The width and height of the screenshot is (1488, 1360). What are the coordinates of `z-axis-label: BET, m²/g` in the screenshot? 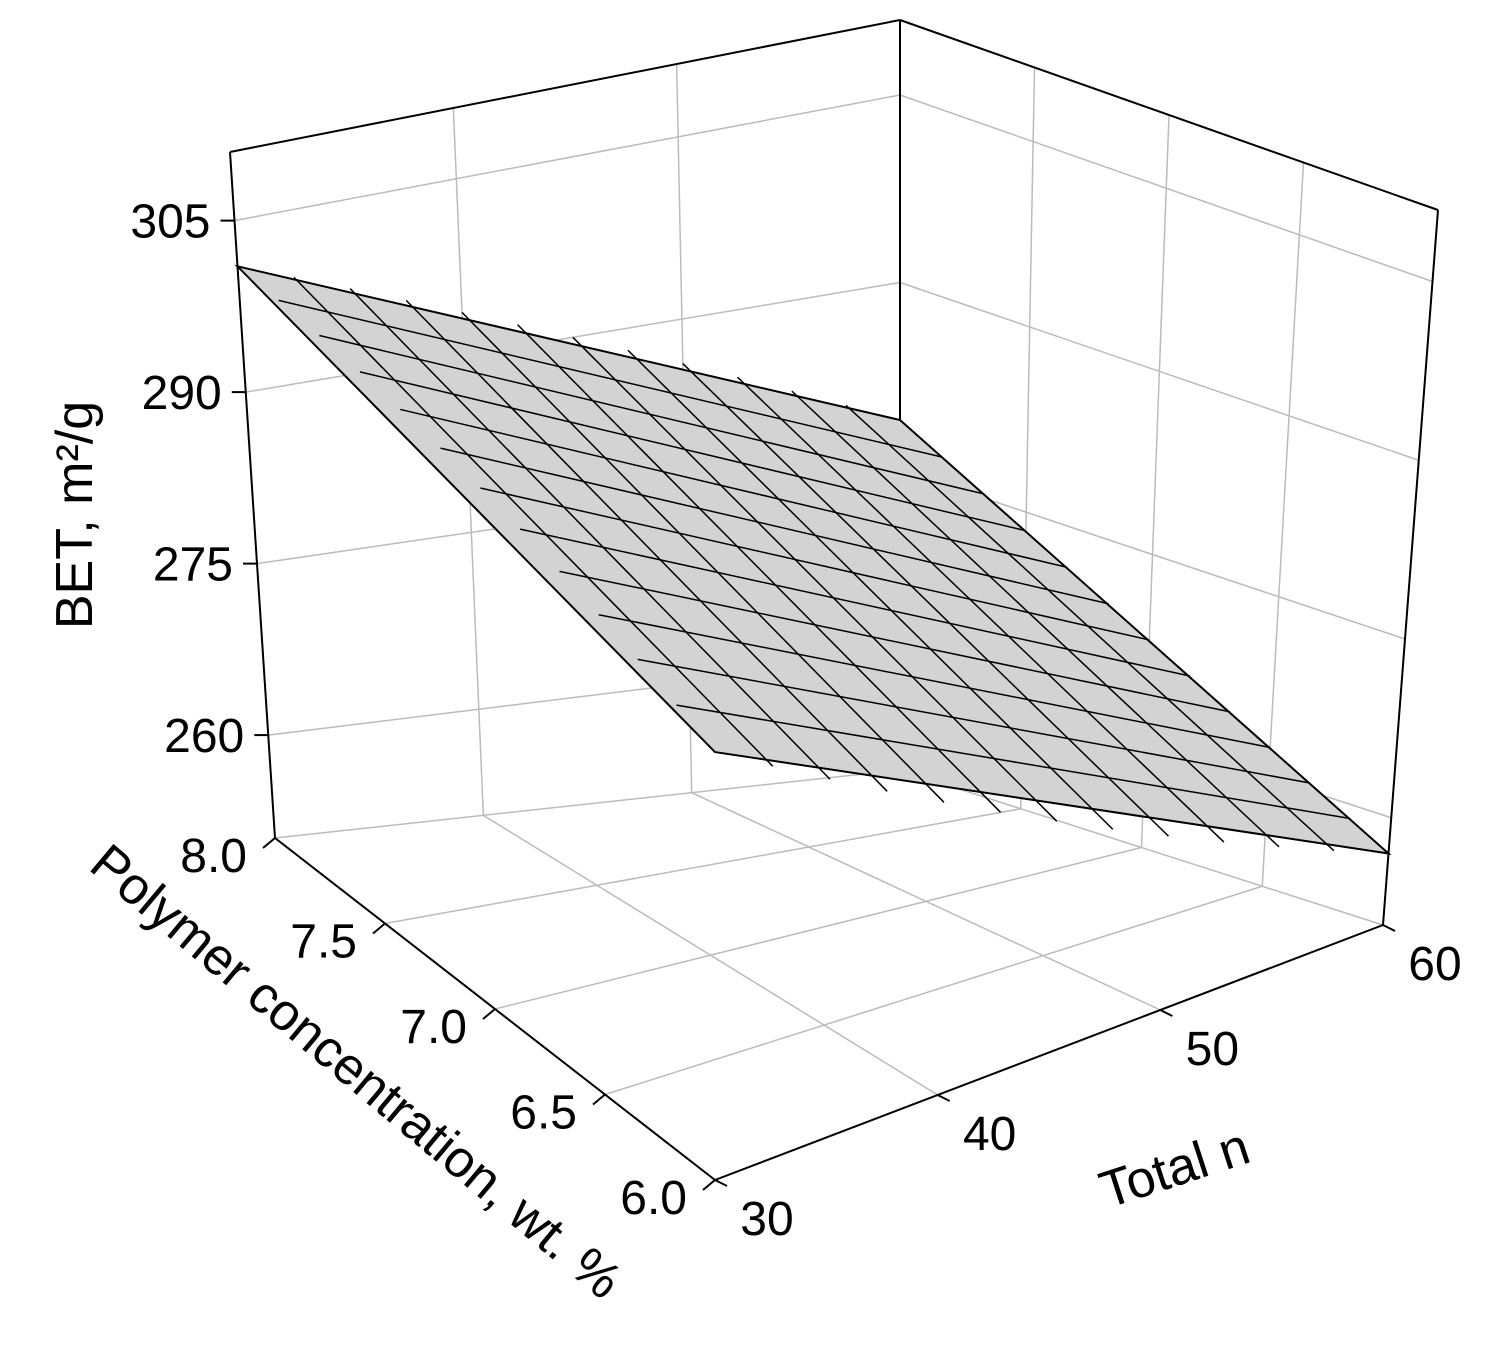 It's located at (75, 515).